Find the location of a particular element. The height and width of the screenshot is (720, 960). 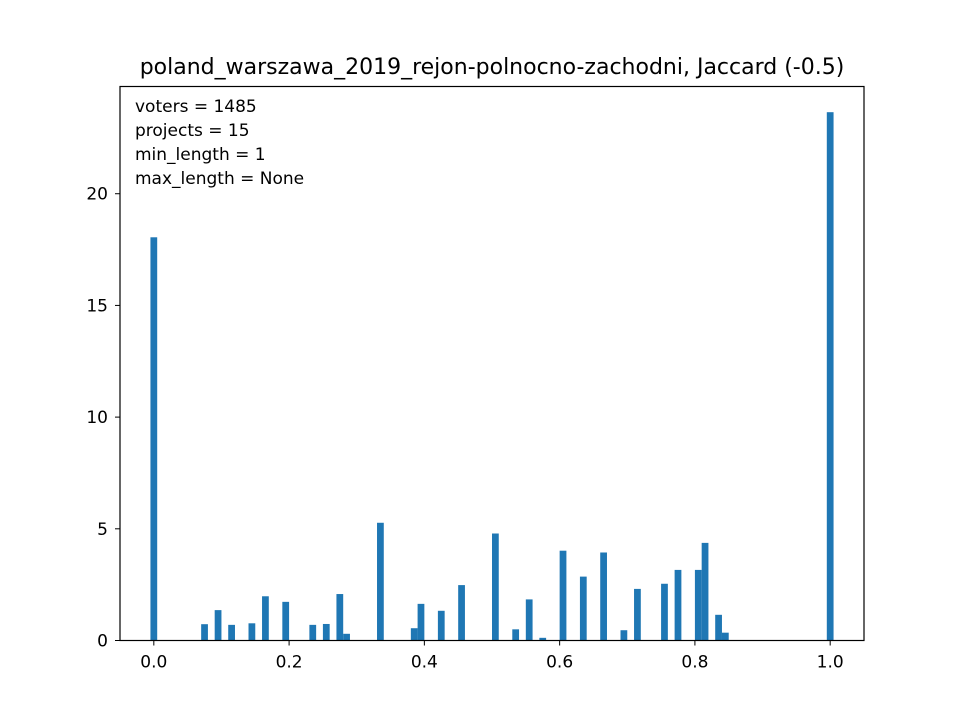

y-tick-label: 15 is located at coordinates (97, 306).